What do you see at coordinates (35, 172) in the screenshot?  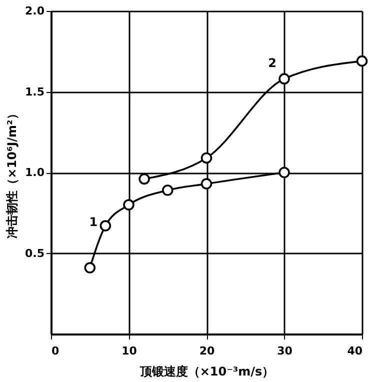 I see `y-tick-label: 1.0` at bounding box center [35, 172].